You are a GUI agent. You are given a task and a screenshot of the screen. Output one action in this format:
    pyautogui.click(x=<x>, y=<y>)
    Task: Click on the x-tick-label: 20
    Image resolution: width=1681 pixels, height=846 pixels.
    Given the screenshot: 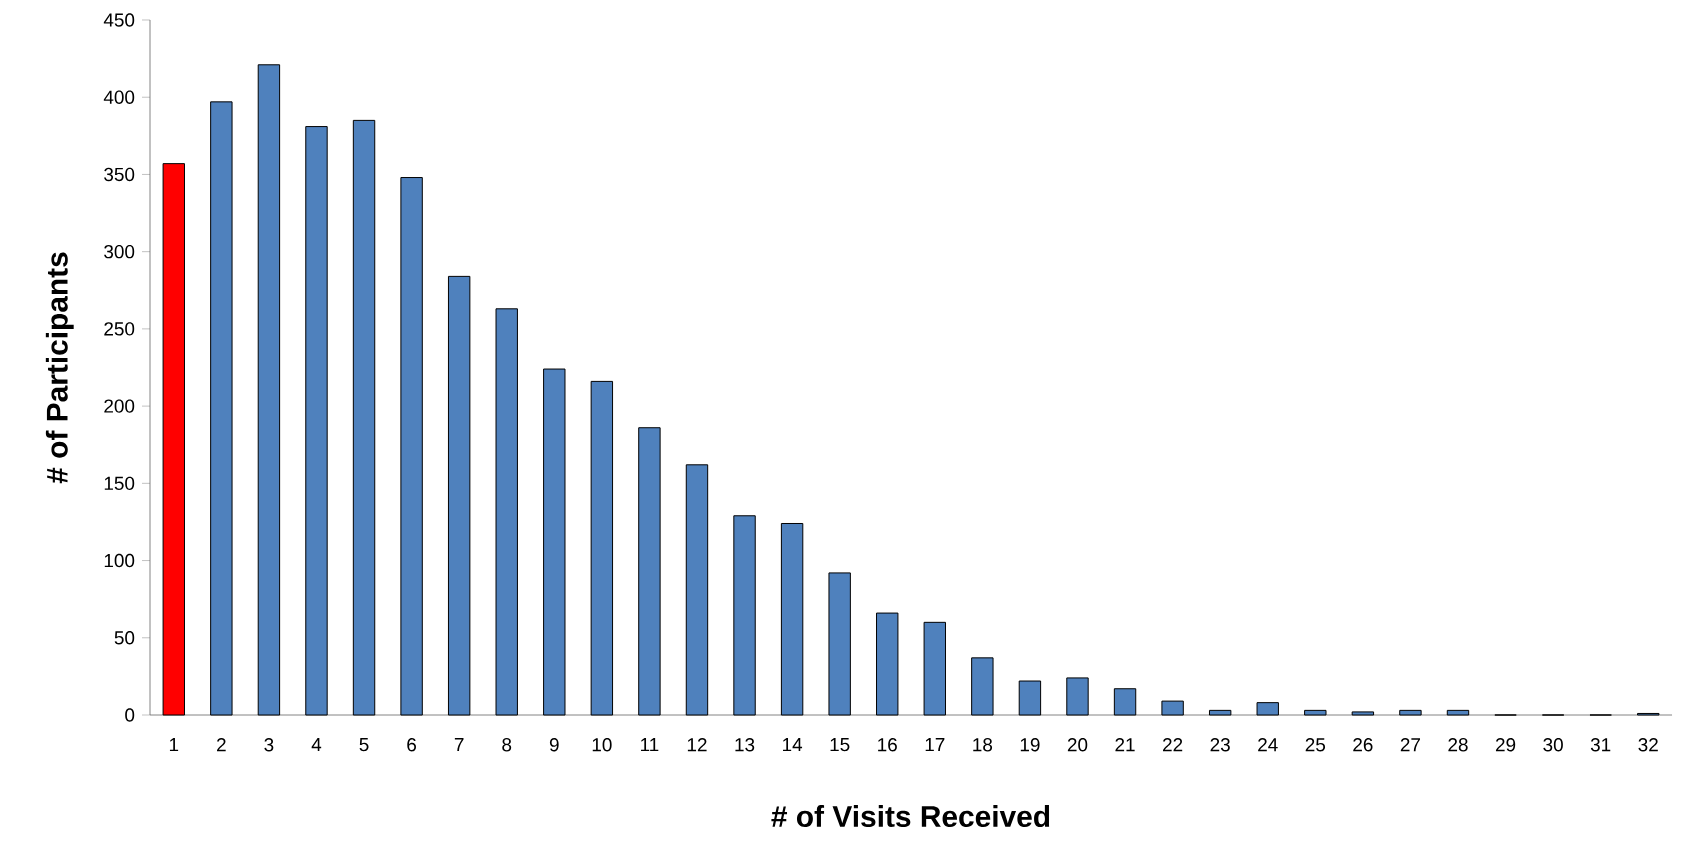 What is the action you would take?
    pyautogui.click(x=1077, y=745)
    